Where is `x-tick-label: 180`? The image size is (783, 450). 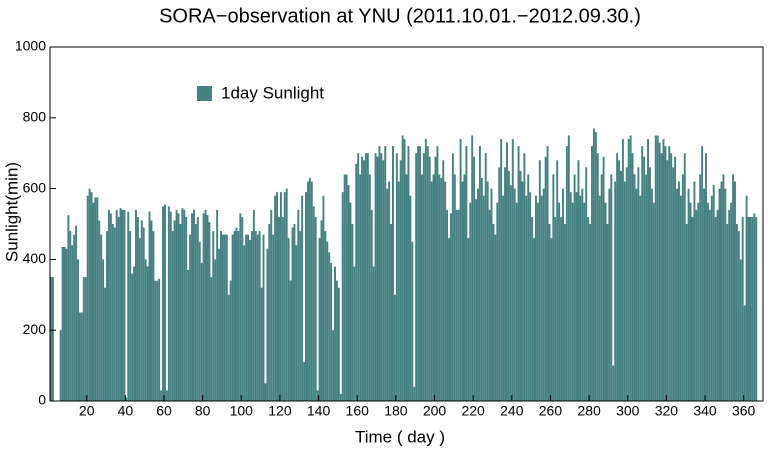
x-tick-label: 180 is located at coordinates (396, 411).